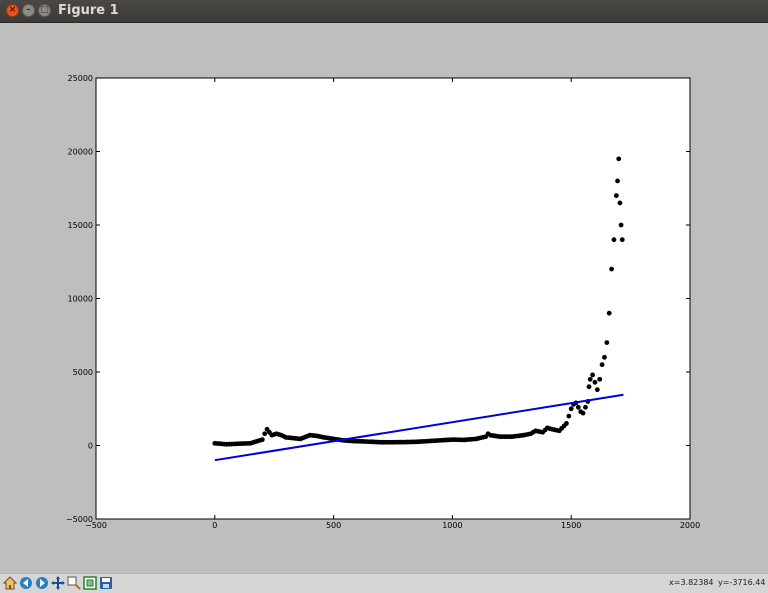  Describe the element at coordinates (384, 11) in the screenshot. I see `window-titlebar: × – □ Figure 1` at that location.